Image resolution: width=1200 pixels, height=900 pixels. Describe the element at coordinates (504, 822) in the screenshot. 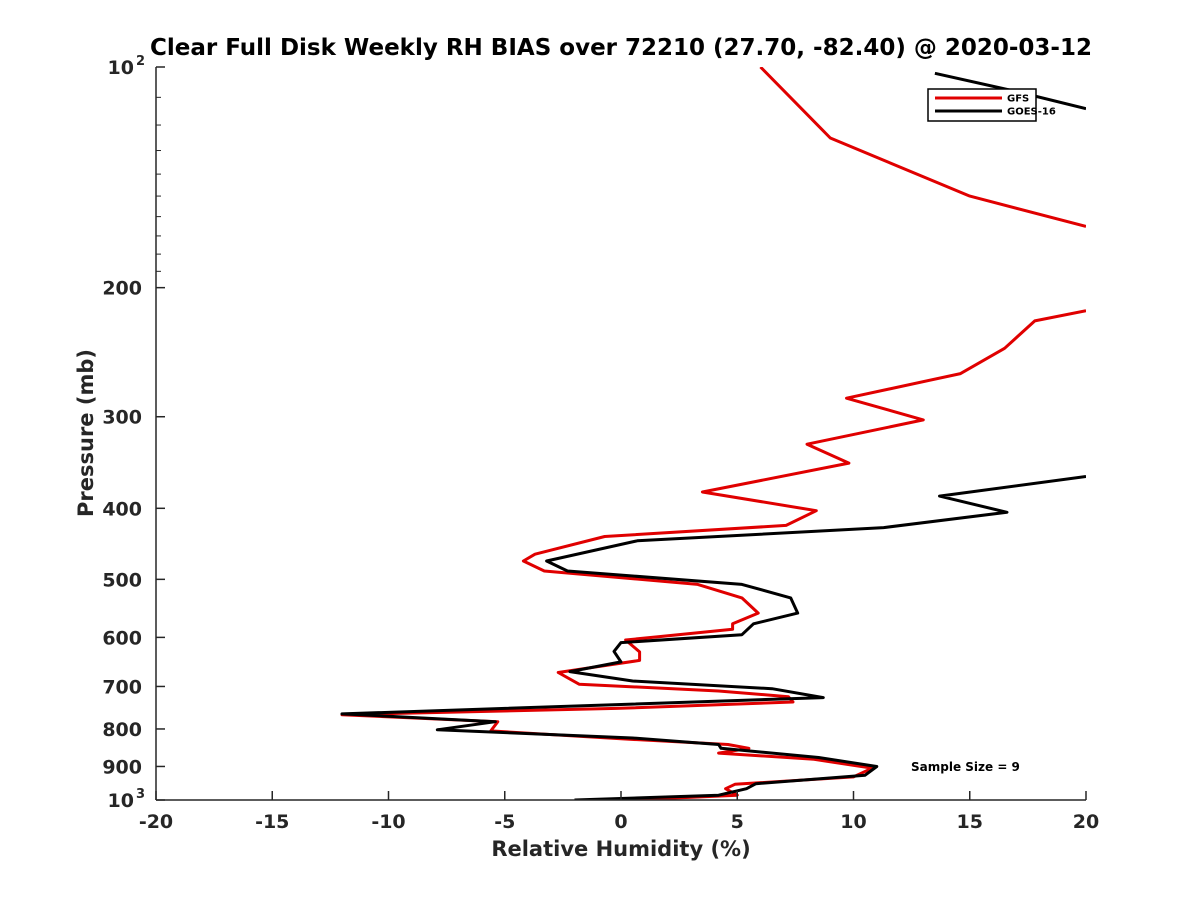

I see `x-tick-label: -5` at that location.